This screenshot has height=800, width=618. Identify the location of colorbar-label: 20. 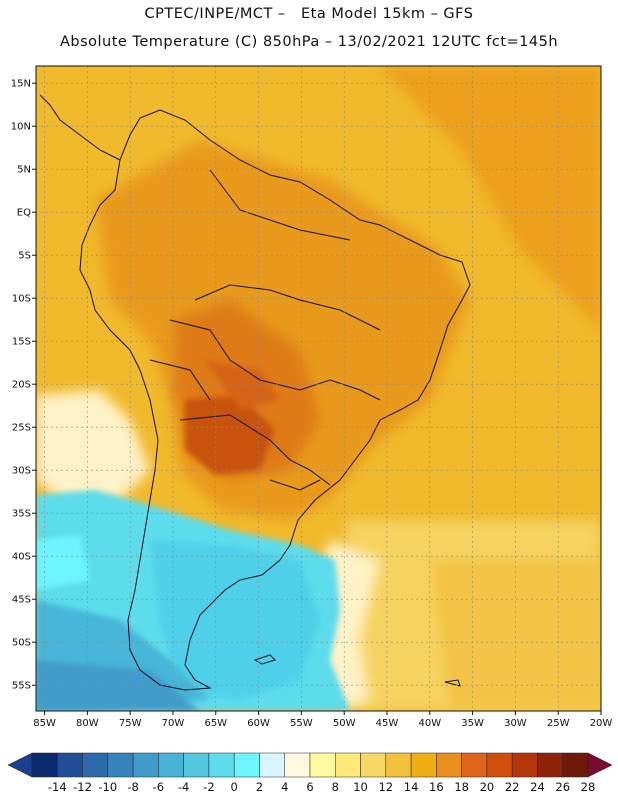
(487, 787).